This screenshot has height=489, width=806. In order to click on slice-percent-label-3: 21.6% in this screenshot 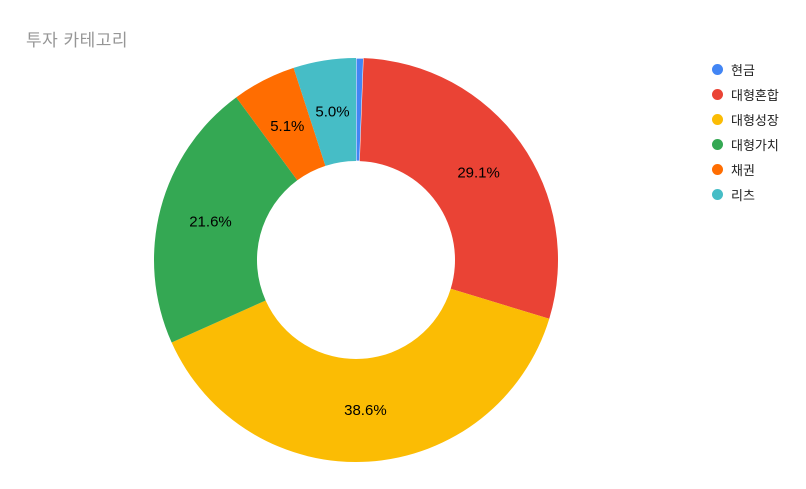, I will do `click(210, 222)`.